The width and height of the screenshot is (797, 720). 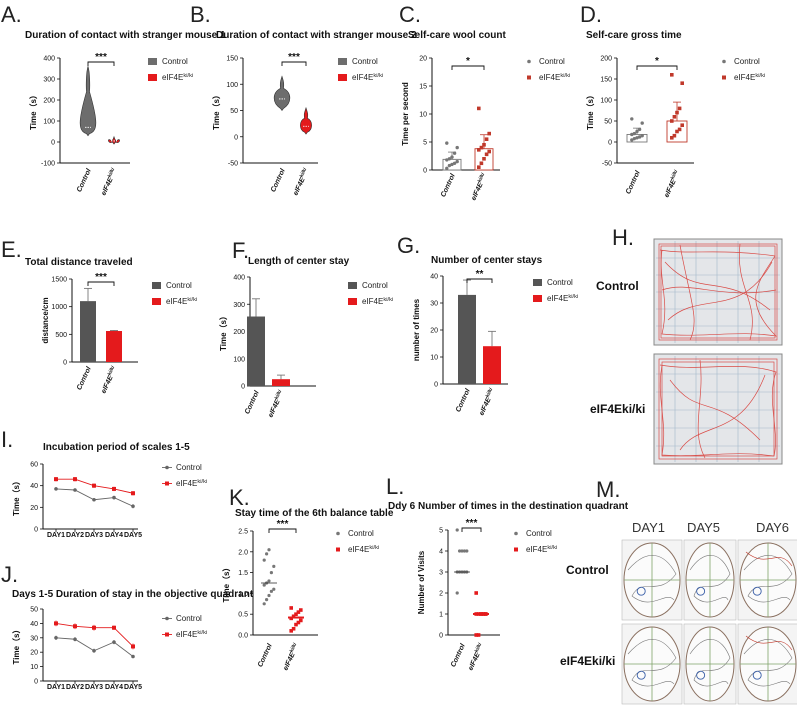 What do you see at coordinates (240, 250) in the screenshot?
I see `panel-F-letter: F.` at bounding box center [240, 250].